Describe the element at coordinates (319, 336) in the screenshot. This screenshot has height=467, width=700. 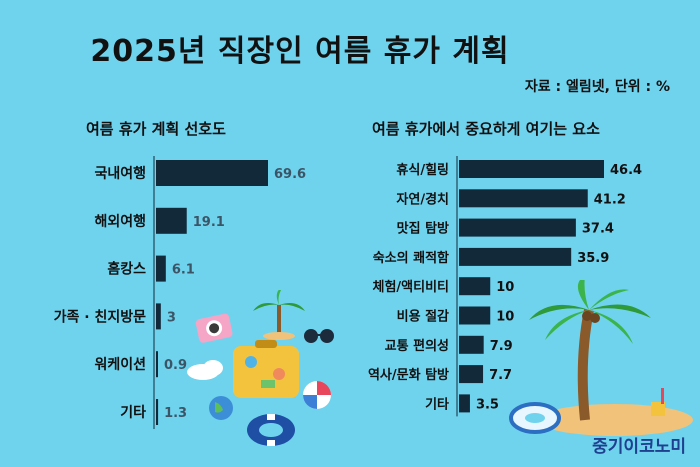
I see `sunglasses-icon` at that location.